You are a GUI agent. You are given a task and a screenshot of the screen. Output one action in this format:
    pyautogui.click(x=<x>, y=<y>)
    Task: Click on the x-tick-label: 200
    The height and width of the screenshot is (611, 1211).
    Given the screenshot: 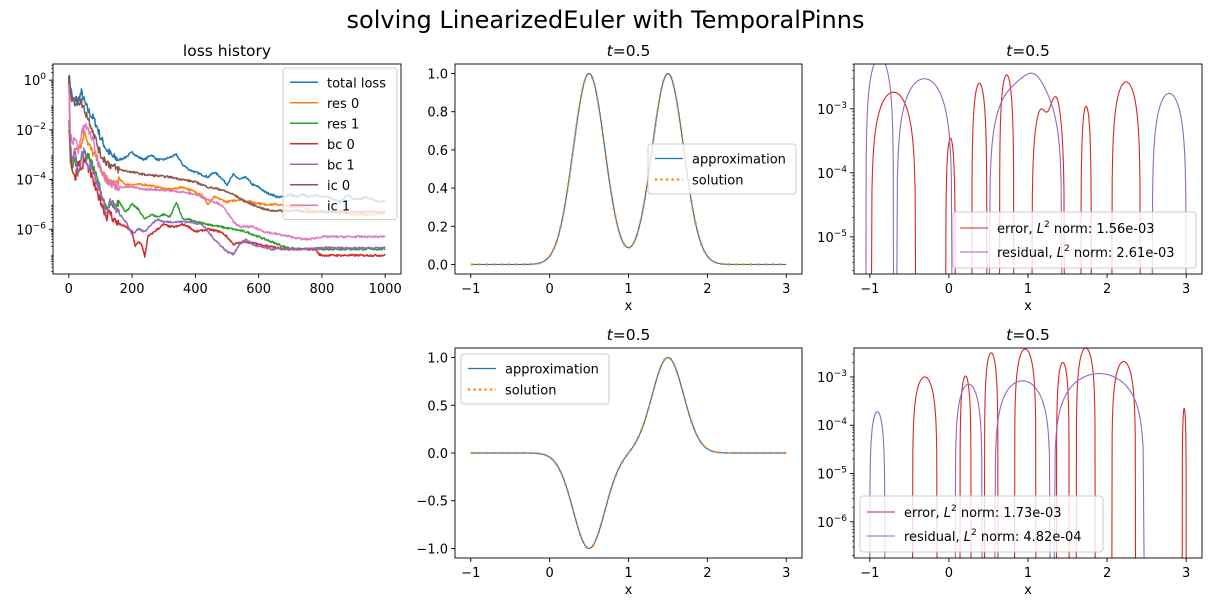 What is the action you would take?
    pyautogui.click(x=132, y=289)
    